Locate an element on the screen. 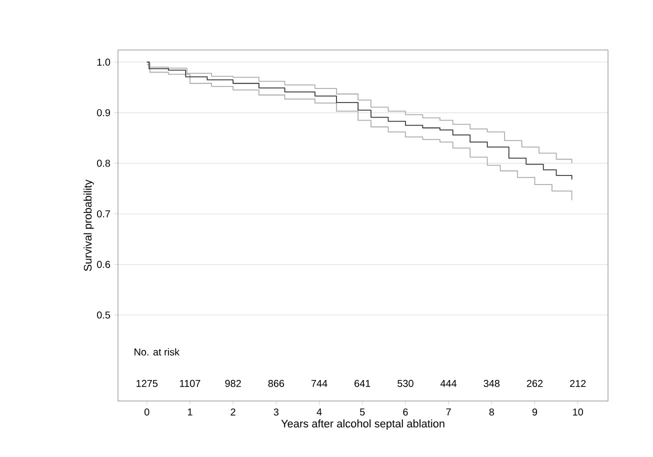 Image resolution: width=653 pixels, height=457 pixels. x-tick-label: 3 is located at coordinates (276, 412).